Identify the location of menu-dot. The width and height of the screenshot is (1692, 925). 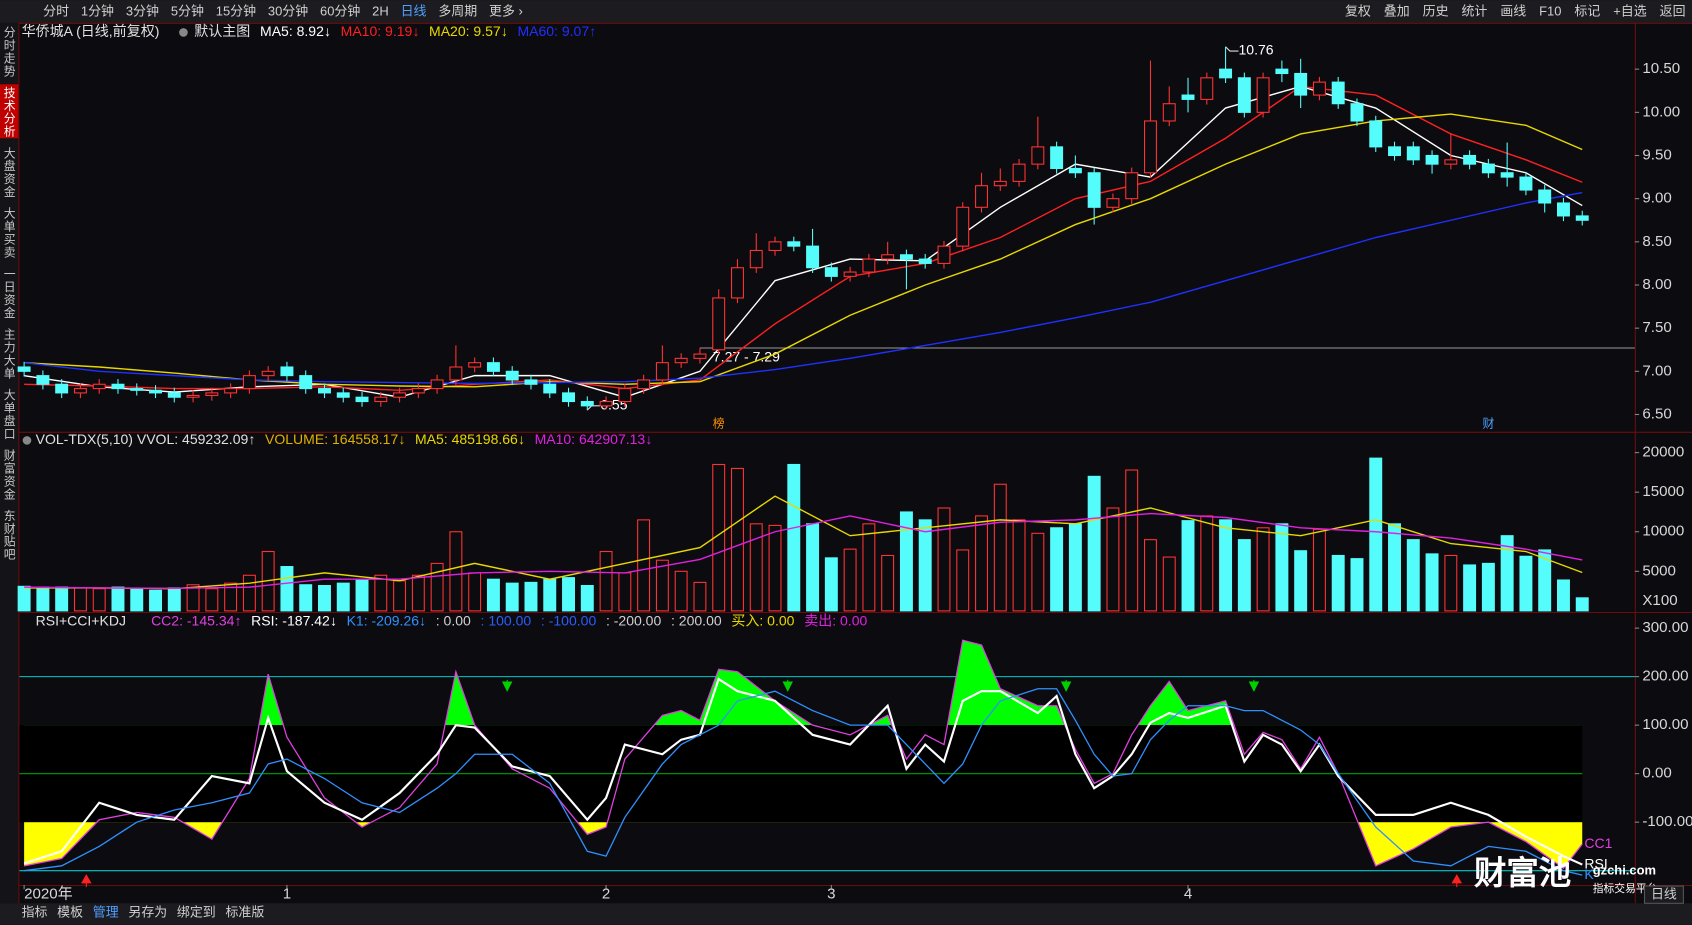
(27, 440).